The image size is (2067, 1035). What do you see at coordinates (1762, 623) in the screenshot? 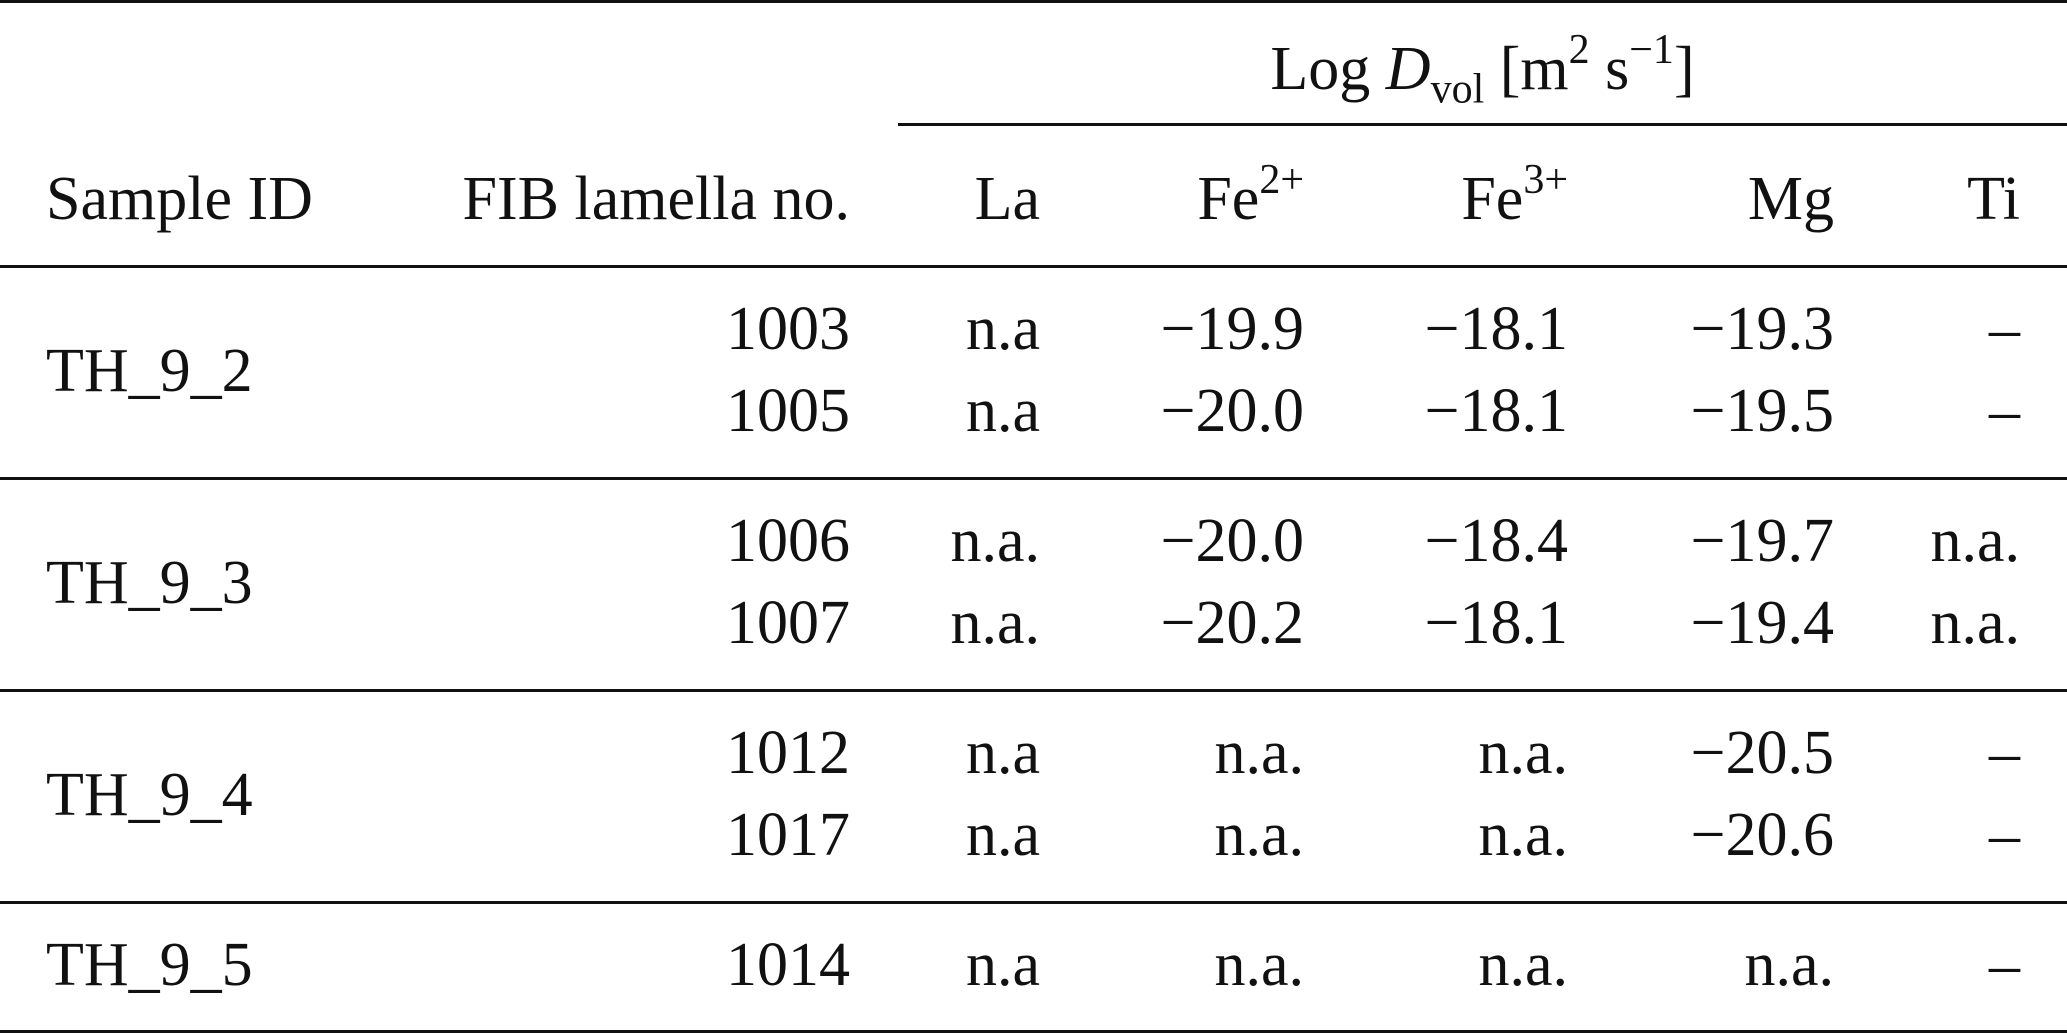
I see `mg-cell: −19.4` at bounding box center [1762, 623].